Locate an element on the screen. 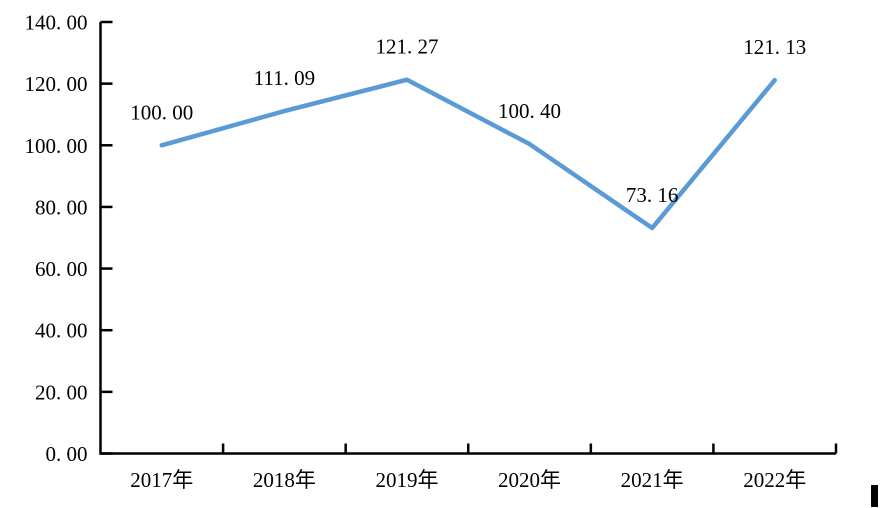  x-axis-label: 2021年 is located at coordinates (652, 480).